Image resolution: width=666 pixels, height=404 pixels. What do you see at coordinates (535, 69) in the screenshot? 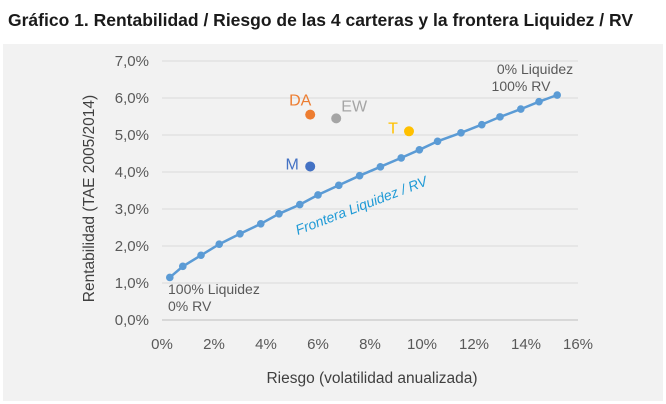
I see `annotation-top-line1: 0% Liquidez` at bounding box center [535, 69].